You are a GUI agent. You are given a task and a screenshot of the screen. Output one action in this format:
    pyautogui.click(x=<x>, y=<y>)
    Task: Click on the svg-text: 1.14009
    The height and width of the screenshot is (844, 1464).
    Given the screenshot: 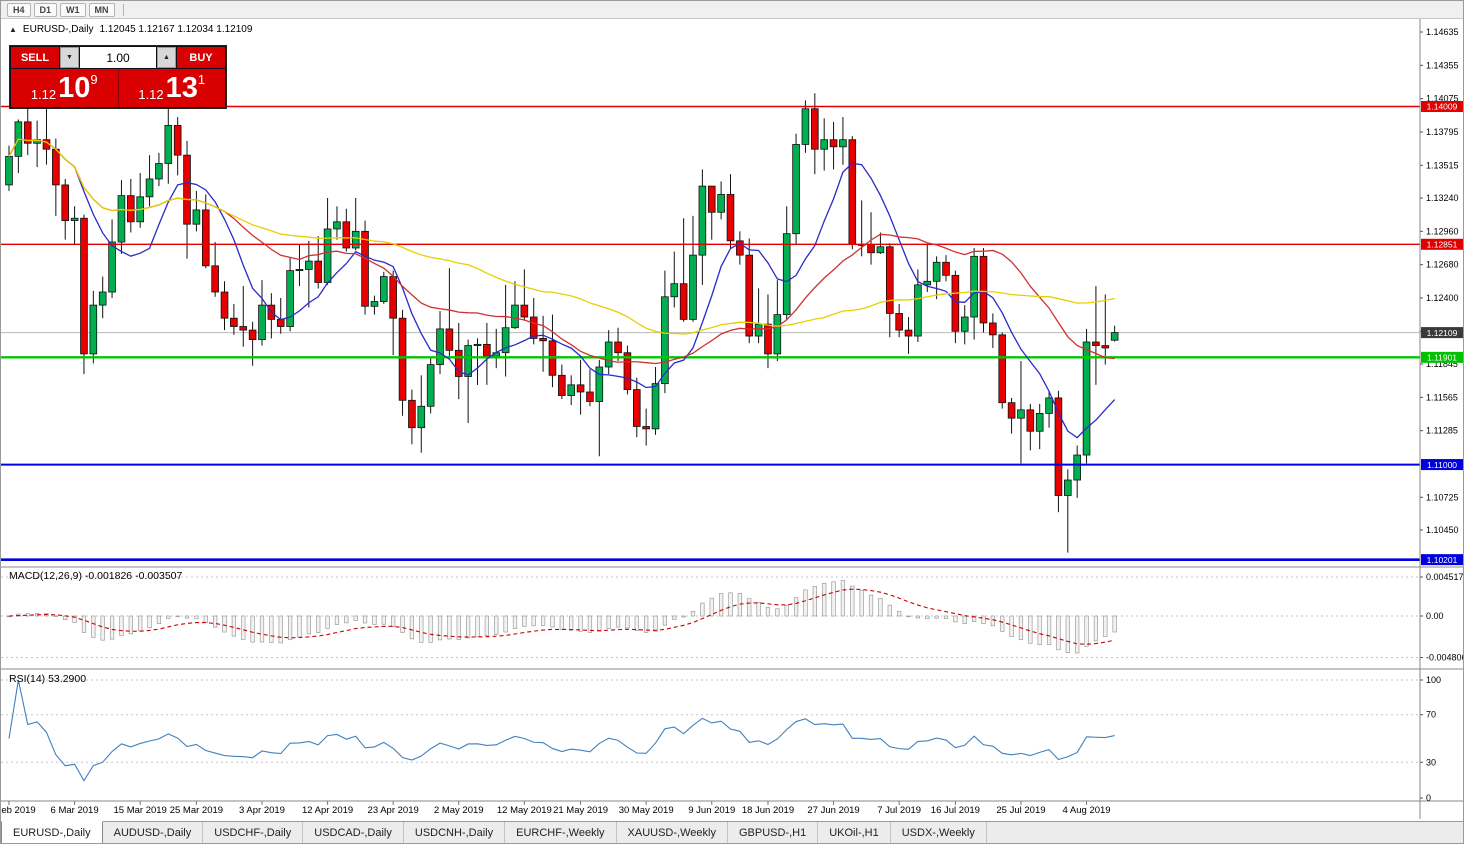 What is the action you would take?
    pyautogui.click(x=1442, y=107)
    